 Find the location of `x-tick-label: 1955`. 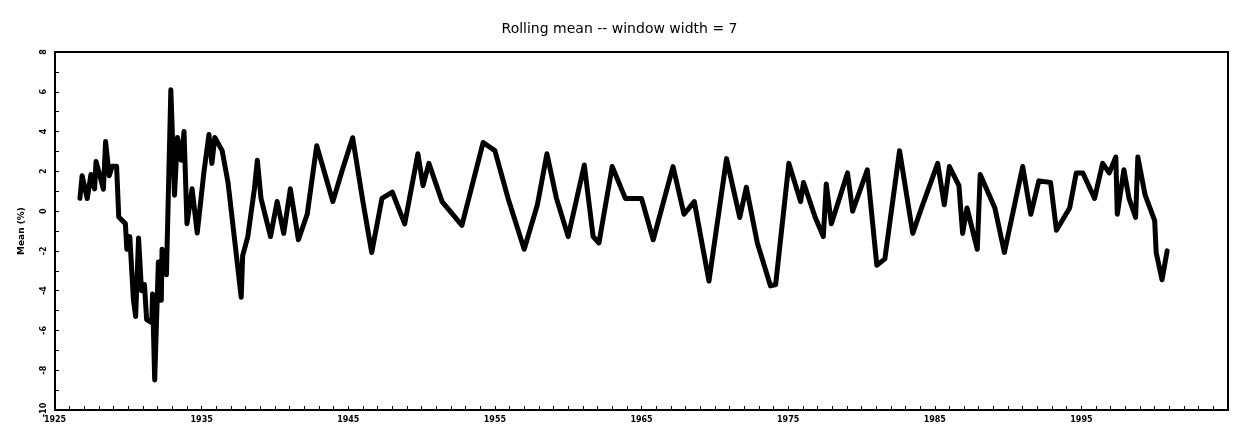

x-tick-label: 1955 is located at coordinates (495, 419).